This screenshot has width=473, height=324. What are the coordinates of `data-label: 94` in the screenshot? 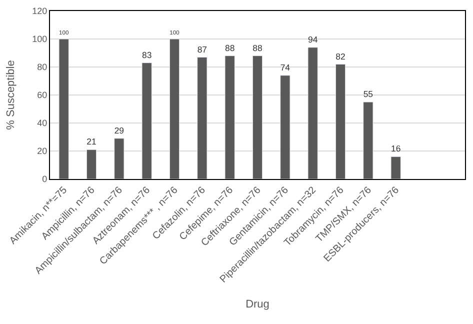 It's located at (313, 39).